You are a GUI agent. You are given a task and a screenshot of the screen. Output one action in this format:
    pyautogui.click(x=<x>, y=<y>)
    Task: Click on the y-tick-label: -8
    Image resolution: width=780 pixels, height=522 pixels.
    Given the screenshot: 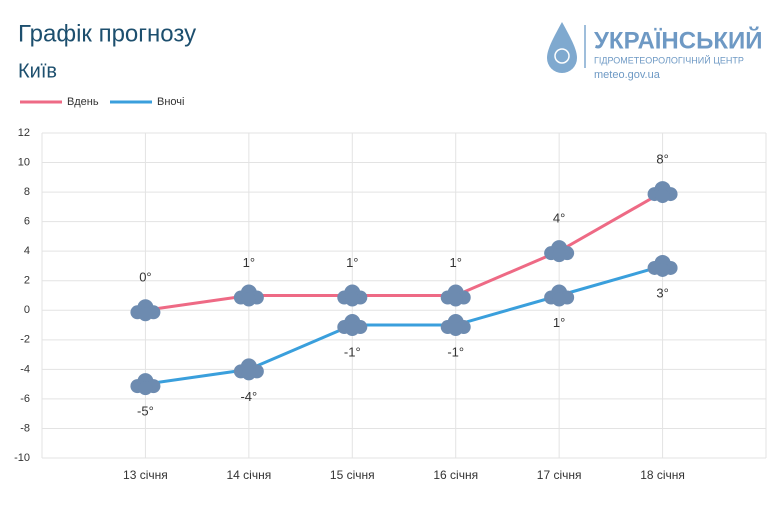 What is the action you would take?
    pyautogui.click(x=25, y=428)
    